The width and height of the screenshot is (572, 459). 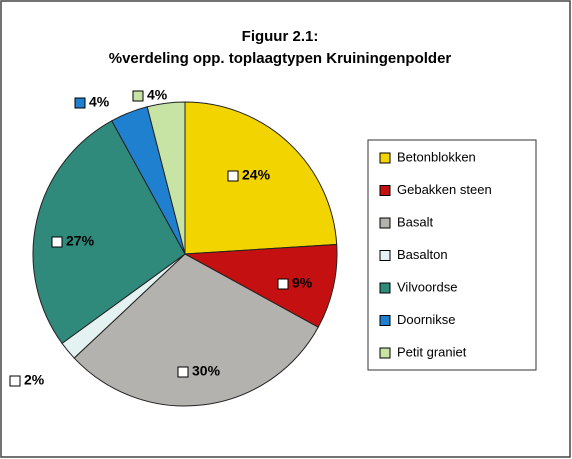 What do you see at coordinates (302, 283) in the screenshot?
I see `data-label: 9%` at bounding box center [302, 283].